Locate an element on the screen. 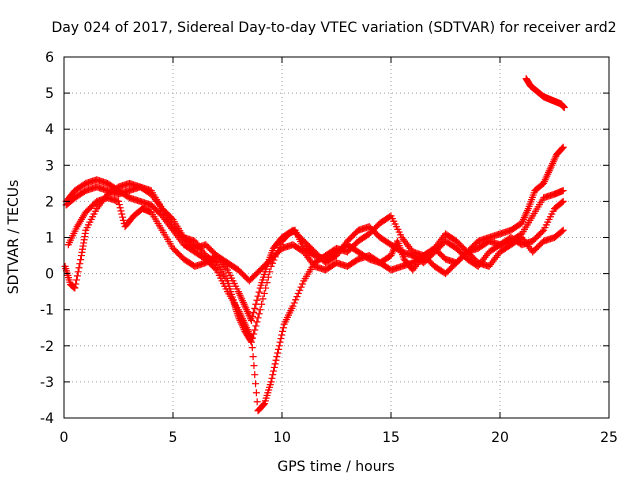 This screenshot has width=640, height=480. y-tick-label: -4 is located at coordinates (47, 419).